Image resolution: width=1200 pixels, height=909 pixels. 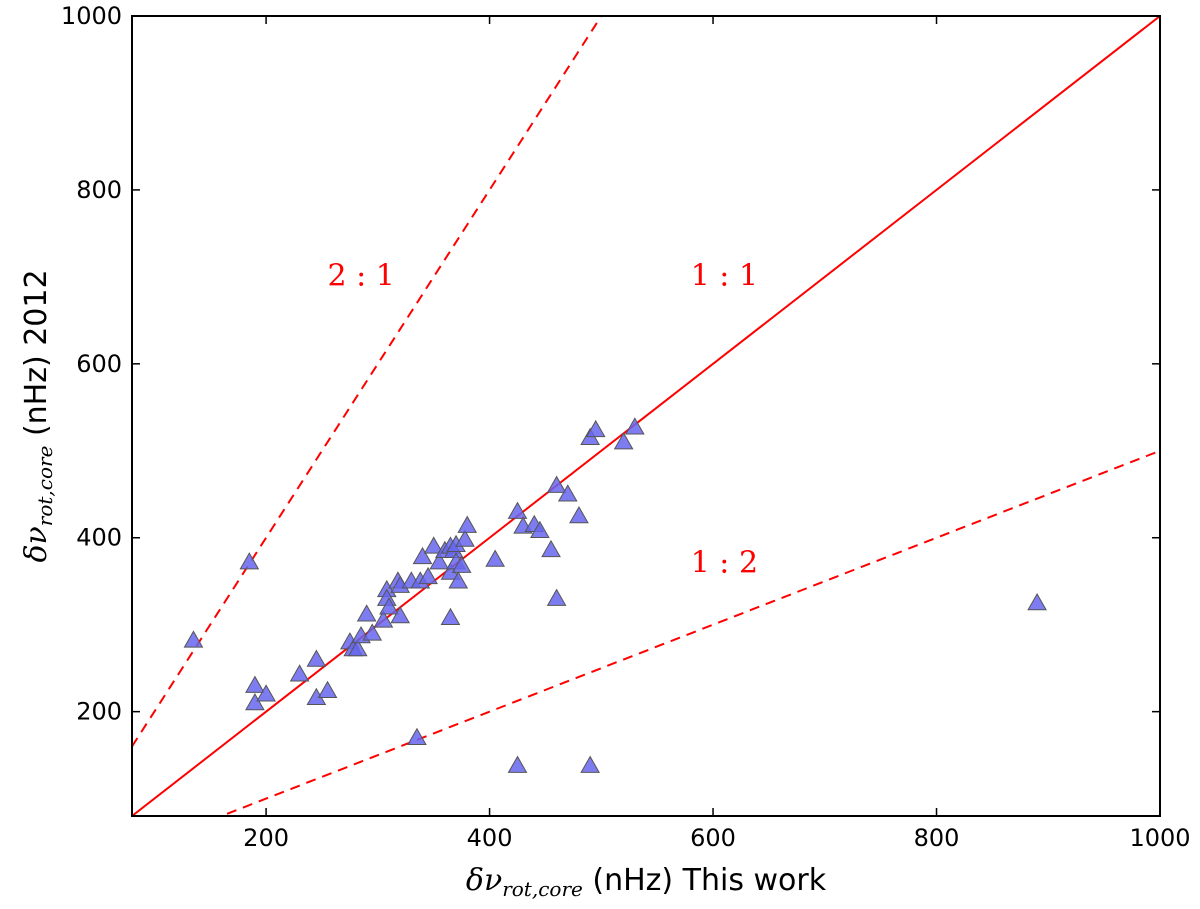 I want to click on y-tick-label: 800, so click(x=99, y=190).